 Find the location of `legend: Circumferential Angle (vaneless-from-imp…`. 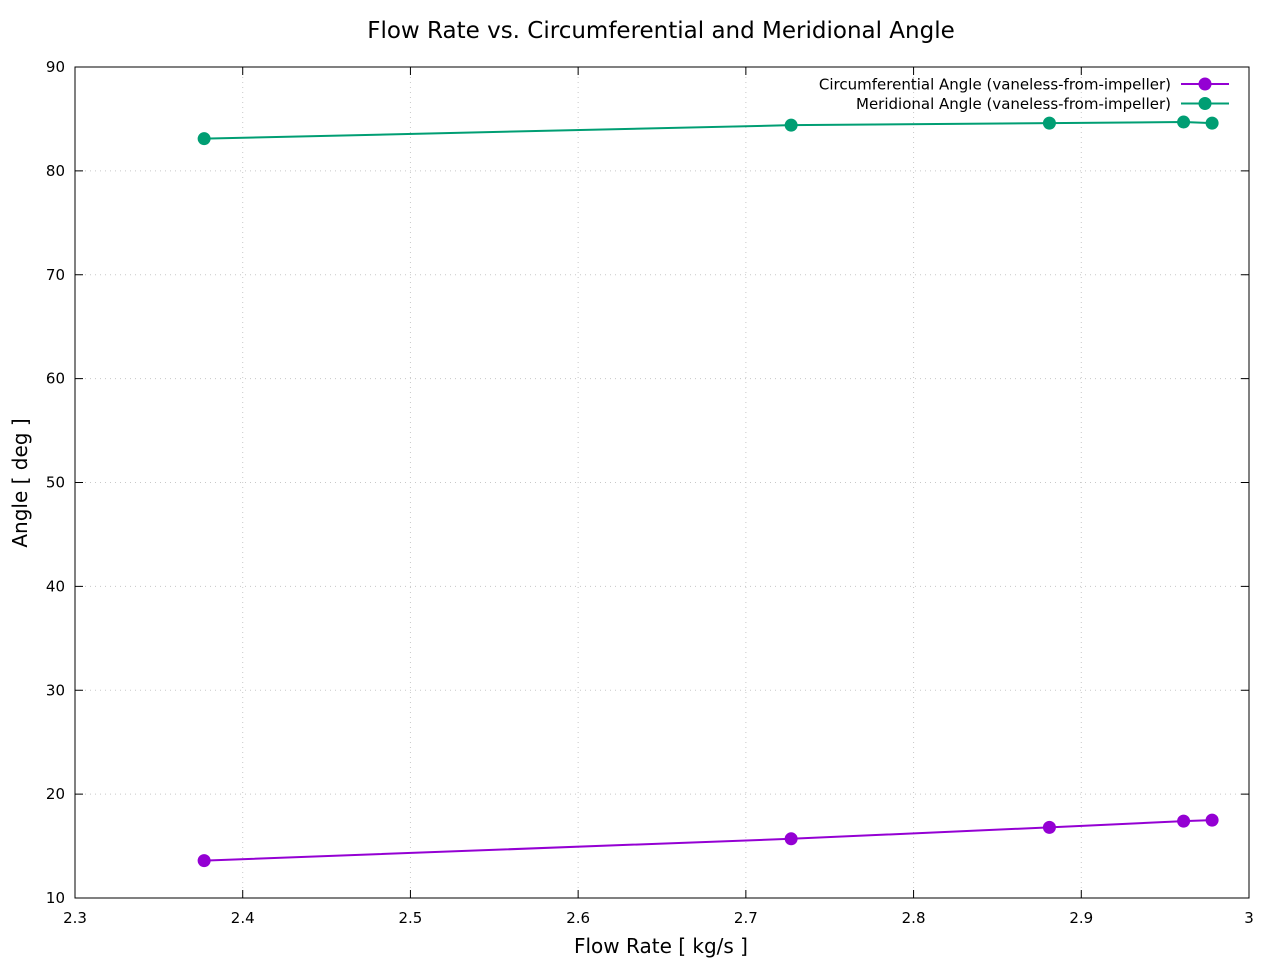

legend: Circumferential Angle (vaneless-from-imp… is located at coordinates (1024, 94).